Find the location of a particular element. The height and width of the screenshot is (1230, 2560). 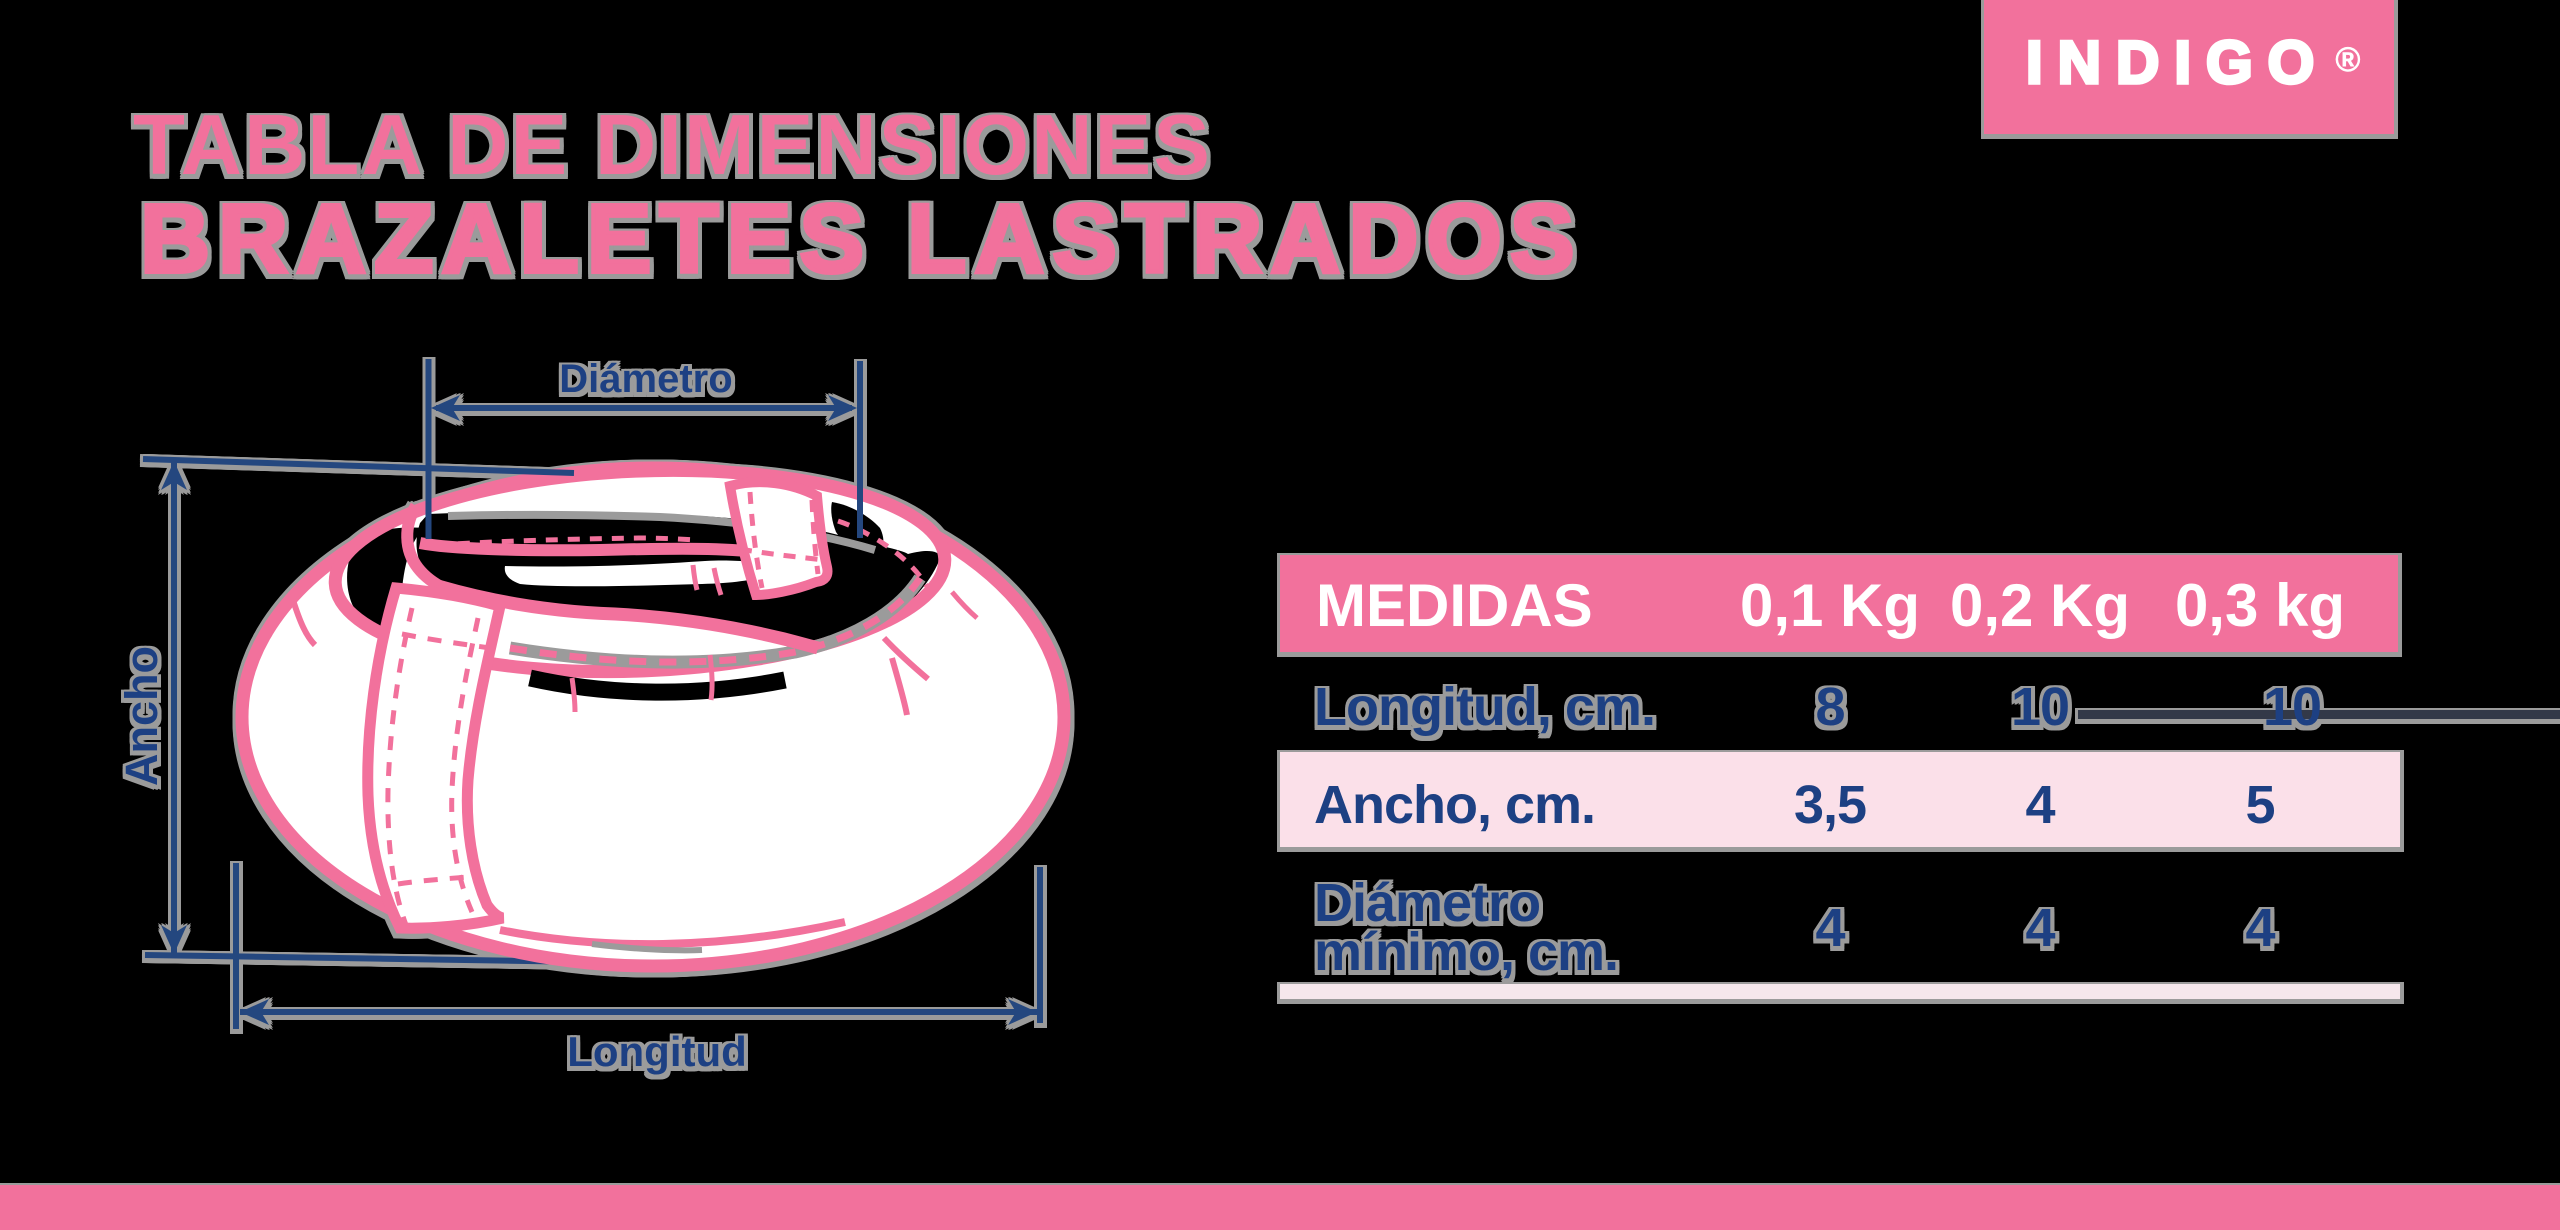

svg-text: Ancho is located at coordinates (141, 716).